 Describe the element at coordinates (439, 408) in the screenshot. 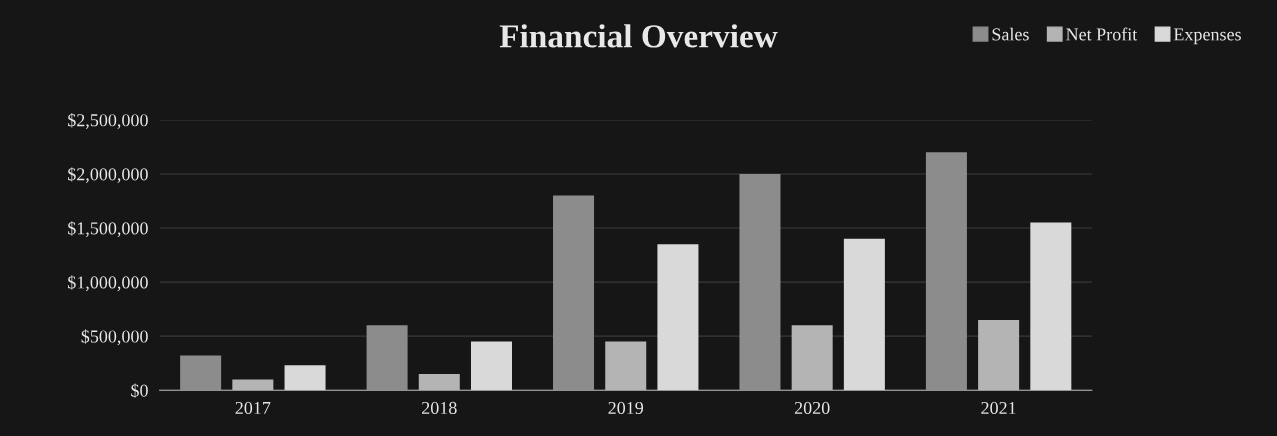

I see `x-tick-label: 2018` at that location.